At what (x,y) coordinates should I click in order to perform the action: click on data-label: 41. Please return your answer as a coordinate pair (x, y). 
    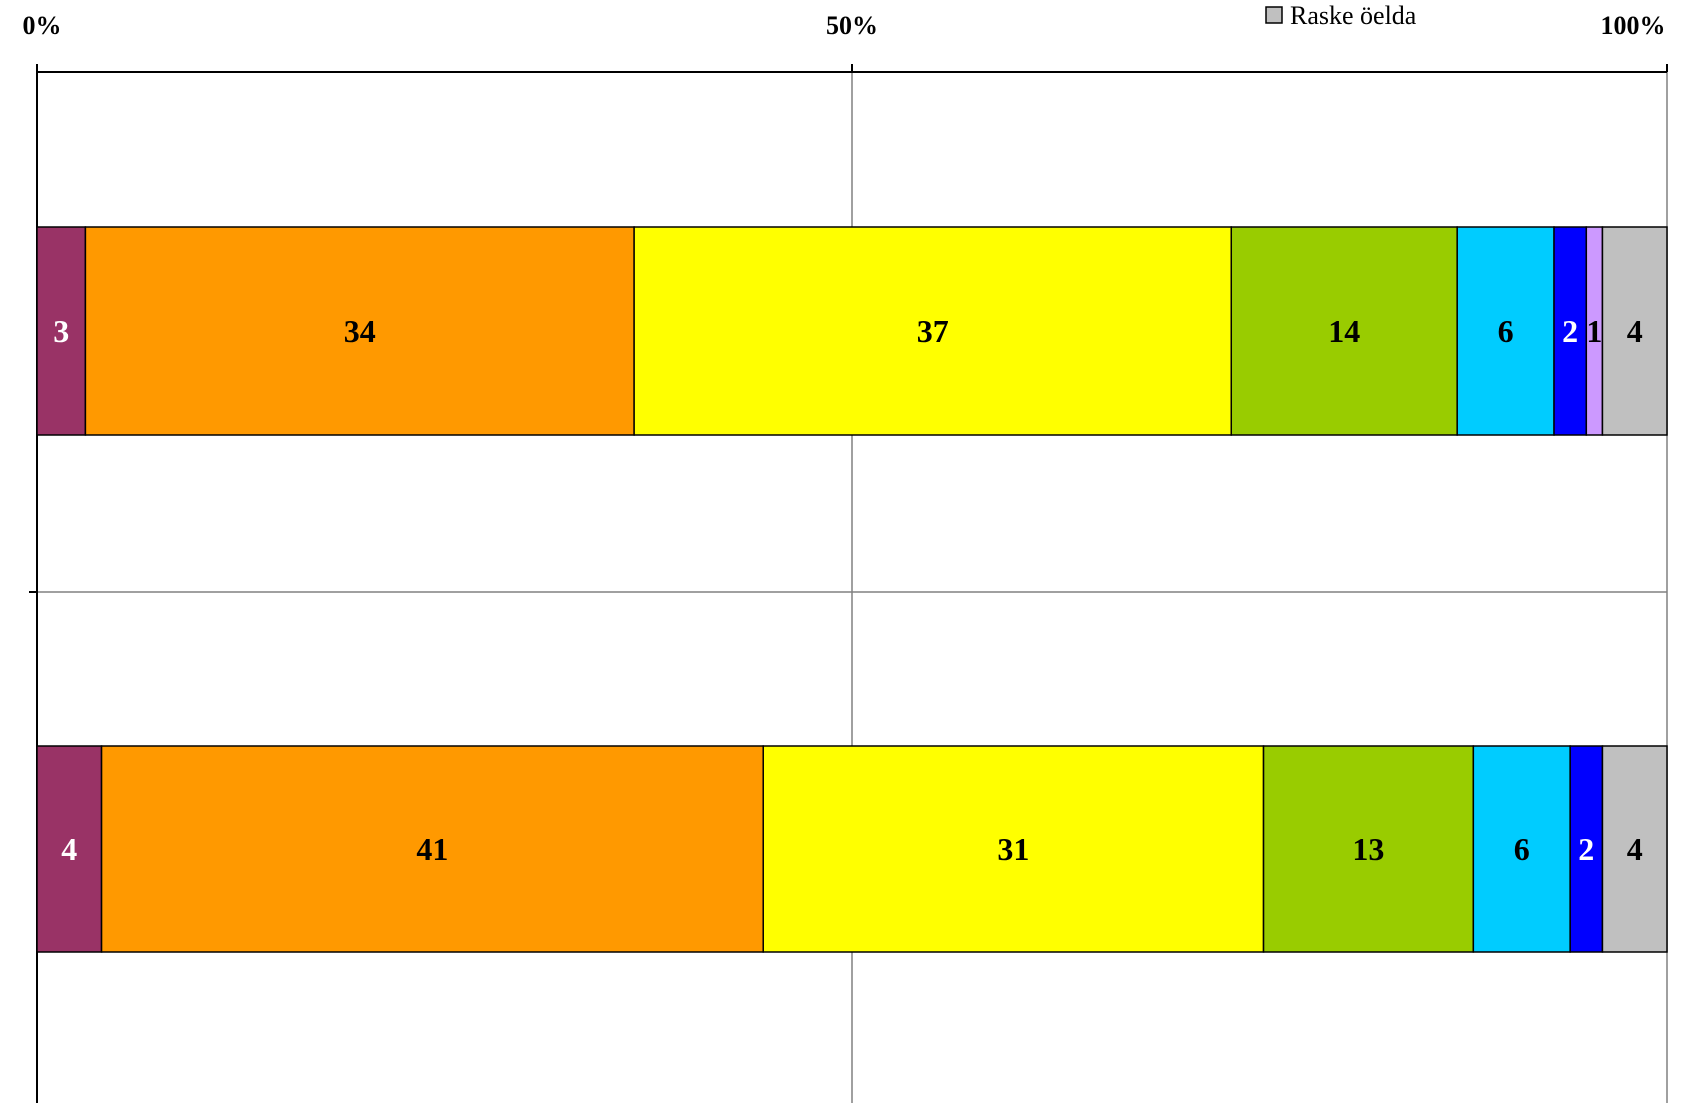
    Looking at the image, I should click on (432, 849).